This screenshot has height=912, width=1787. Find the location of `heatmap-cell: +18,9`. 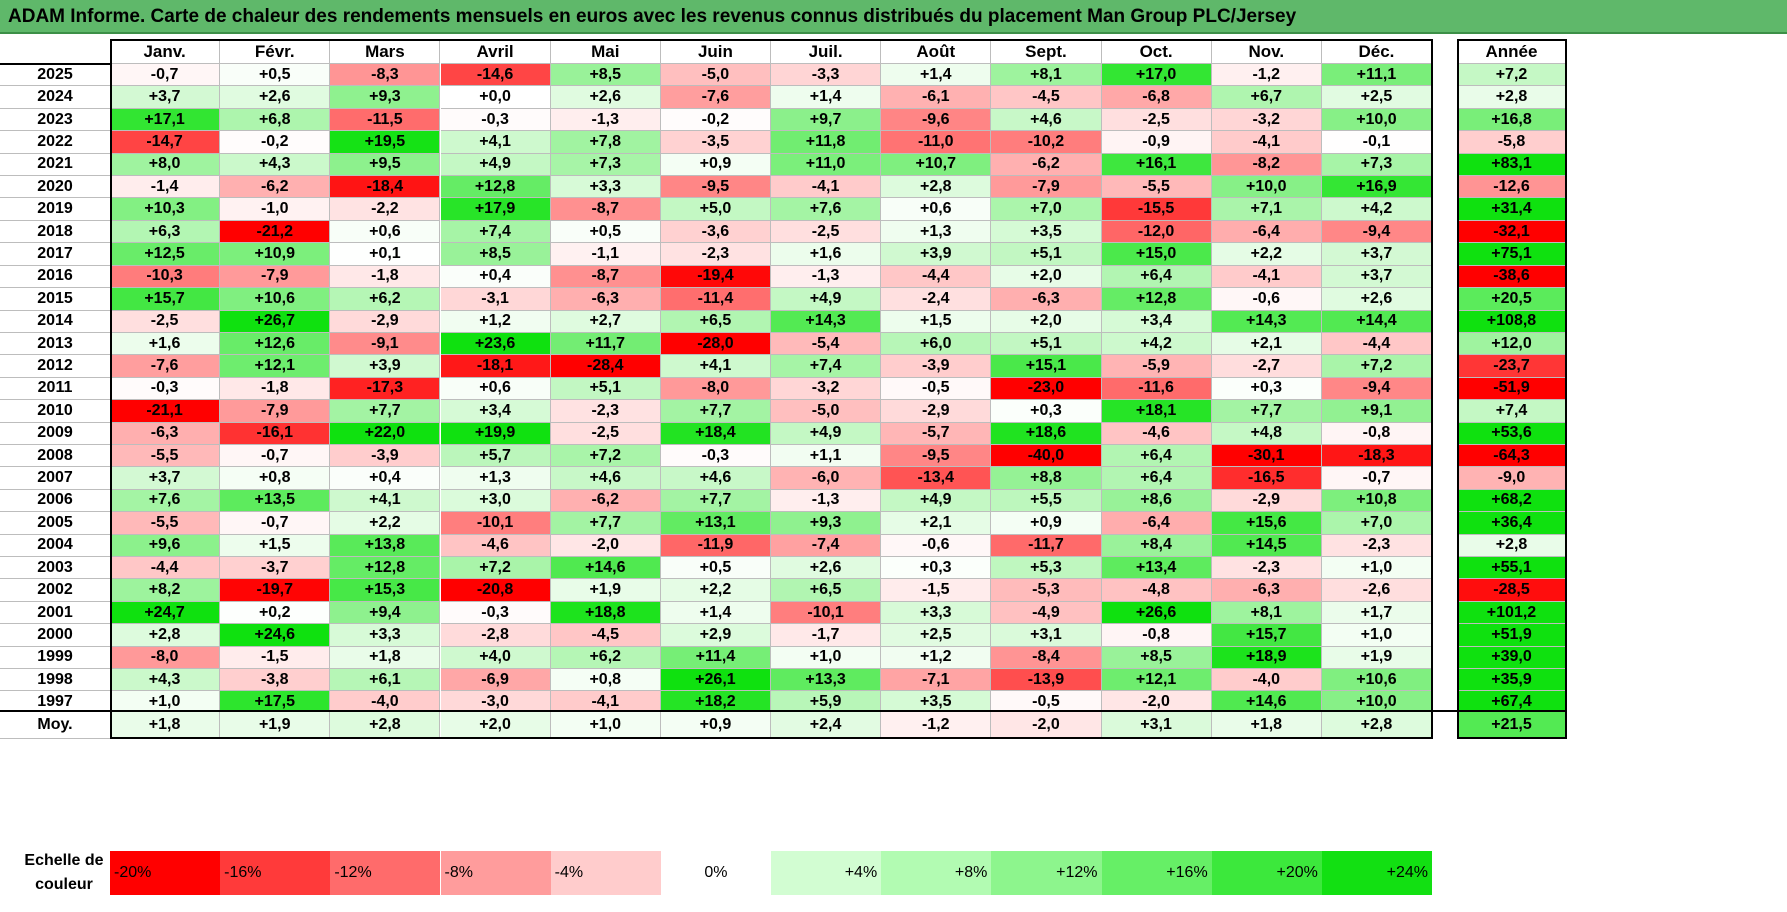

heatmap-cell: +18,9 is located at coordinates (1266, 658).